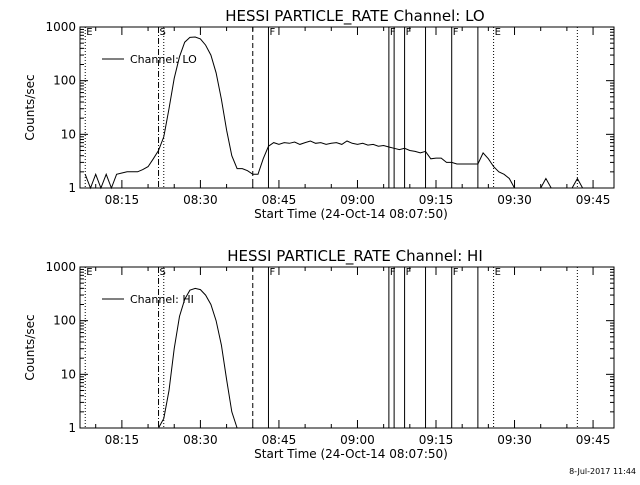 This screenshot has height=485, width=640. What do you see at coordinates (602, 471) in the screenshot?
I see `date-stamp: 8-Jul-2017 11:44` at bounding box center [602, 471].